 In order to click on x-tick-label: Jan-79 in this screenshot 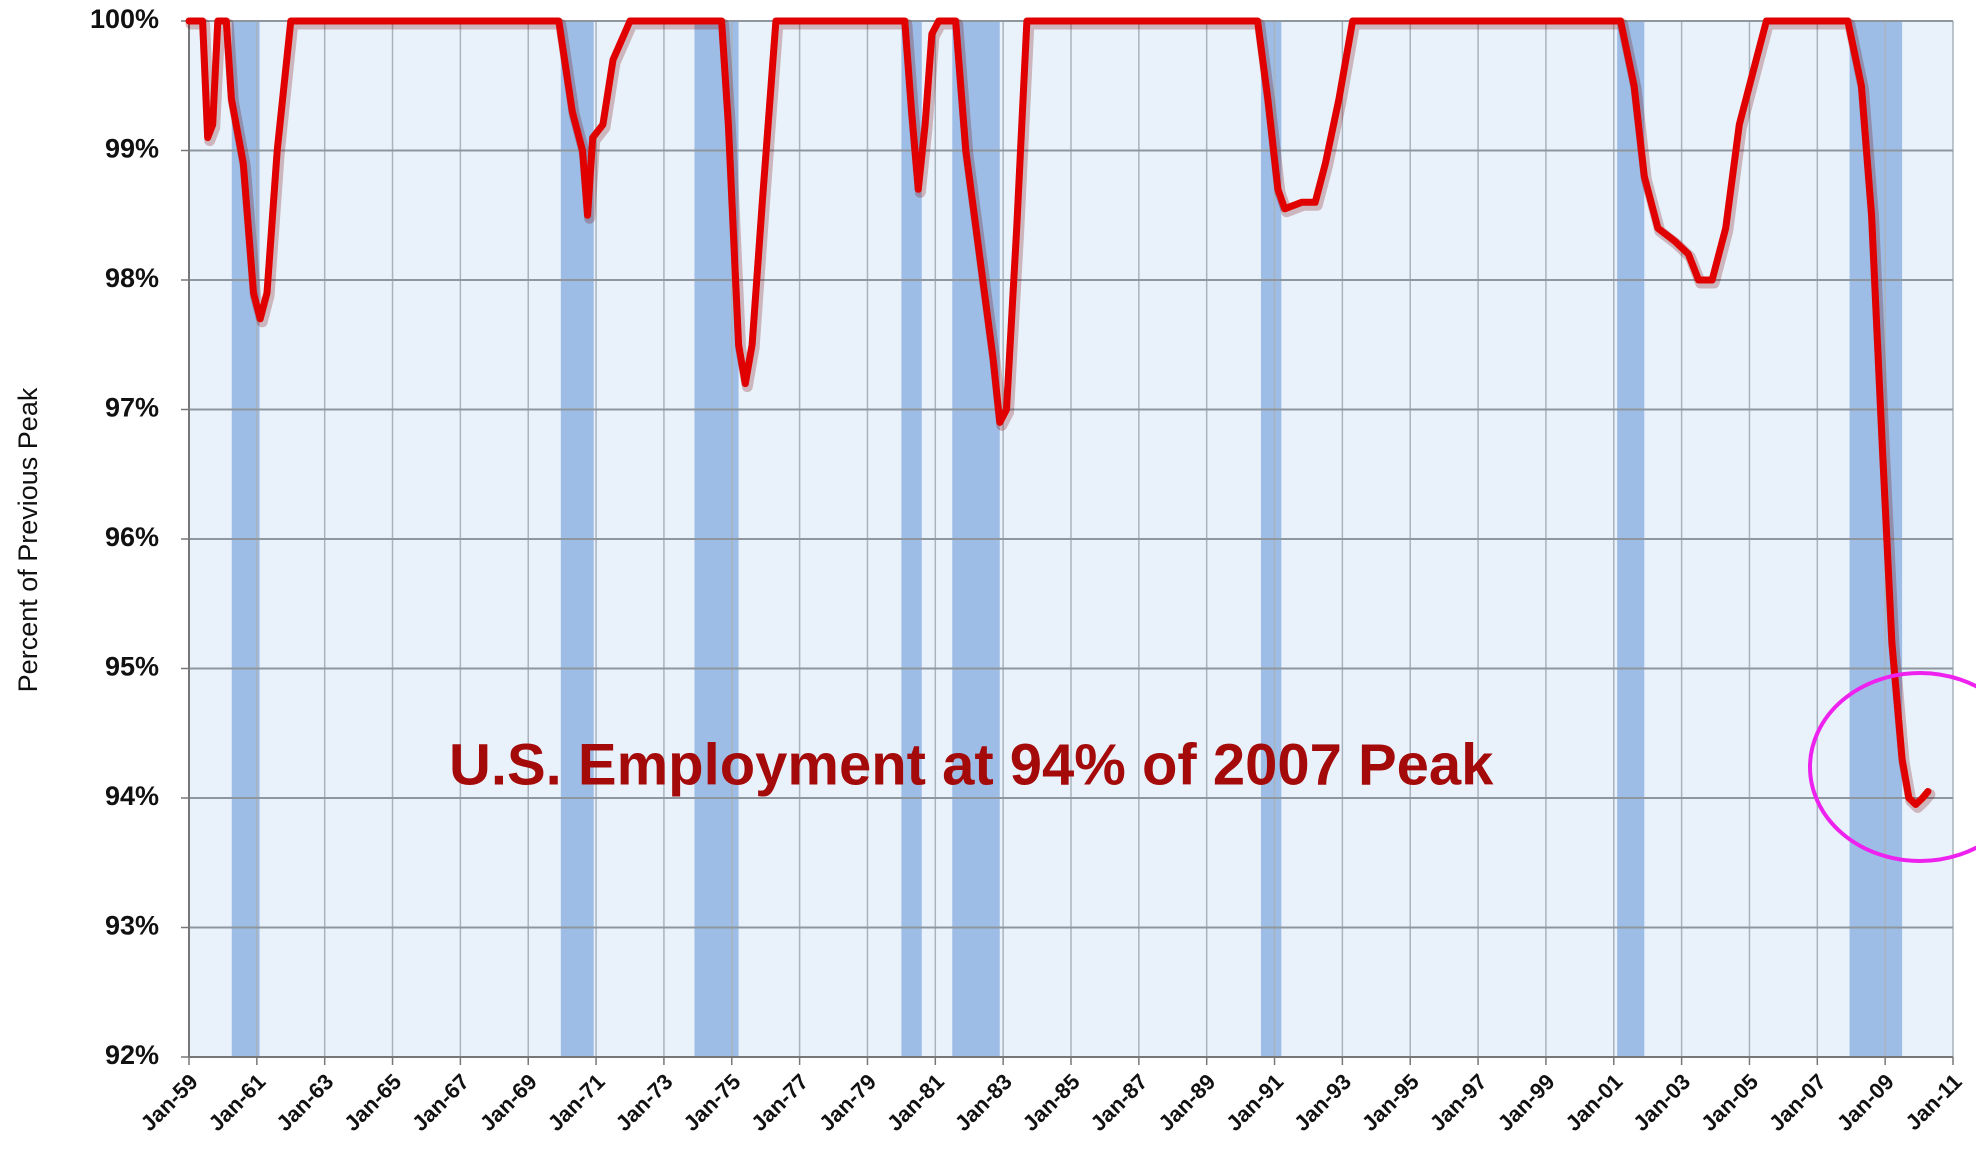, I will do `click(847, 1102)`.